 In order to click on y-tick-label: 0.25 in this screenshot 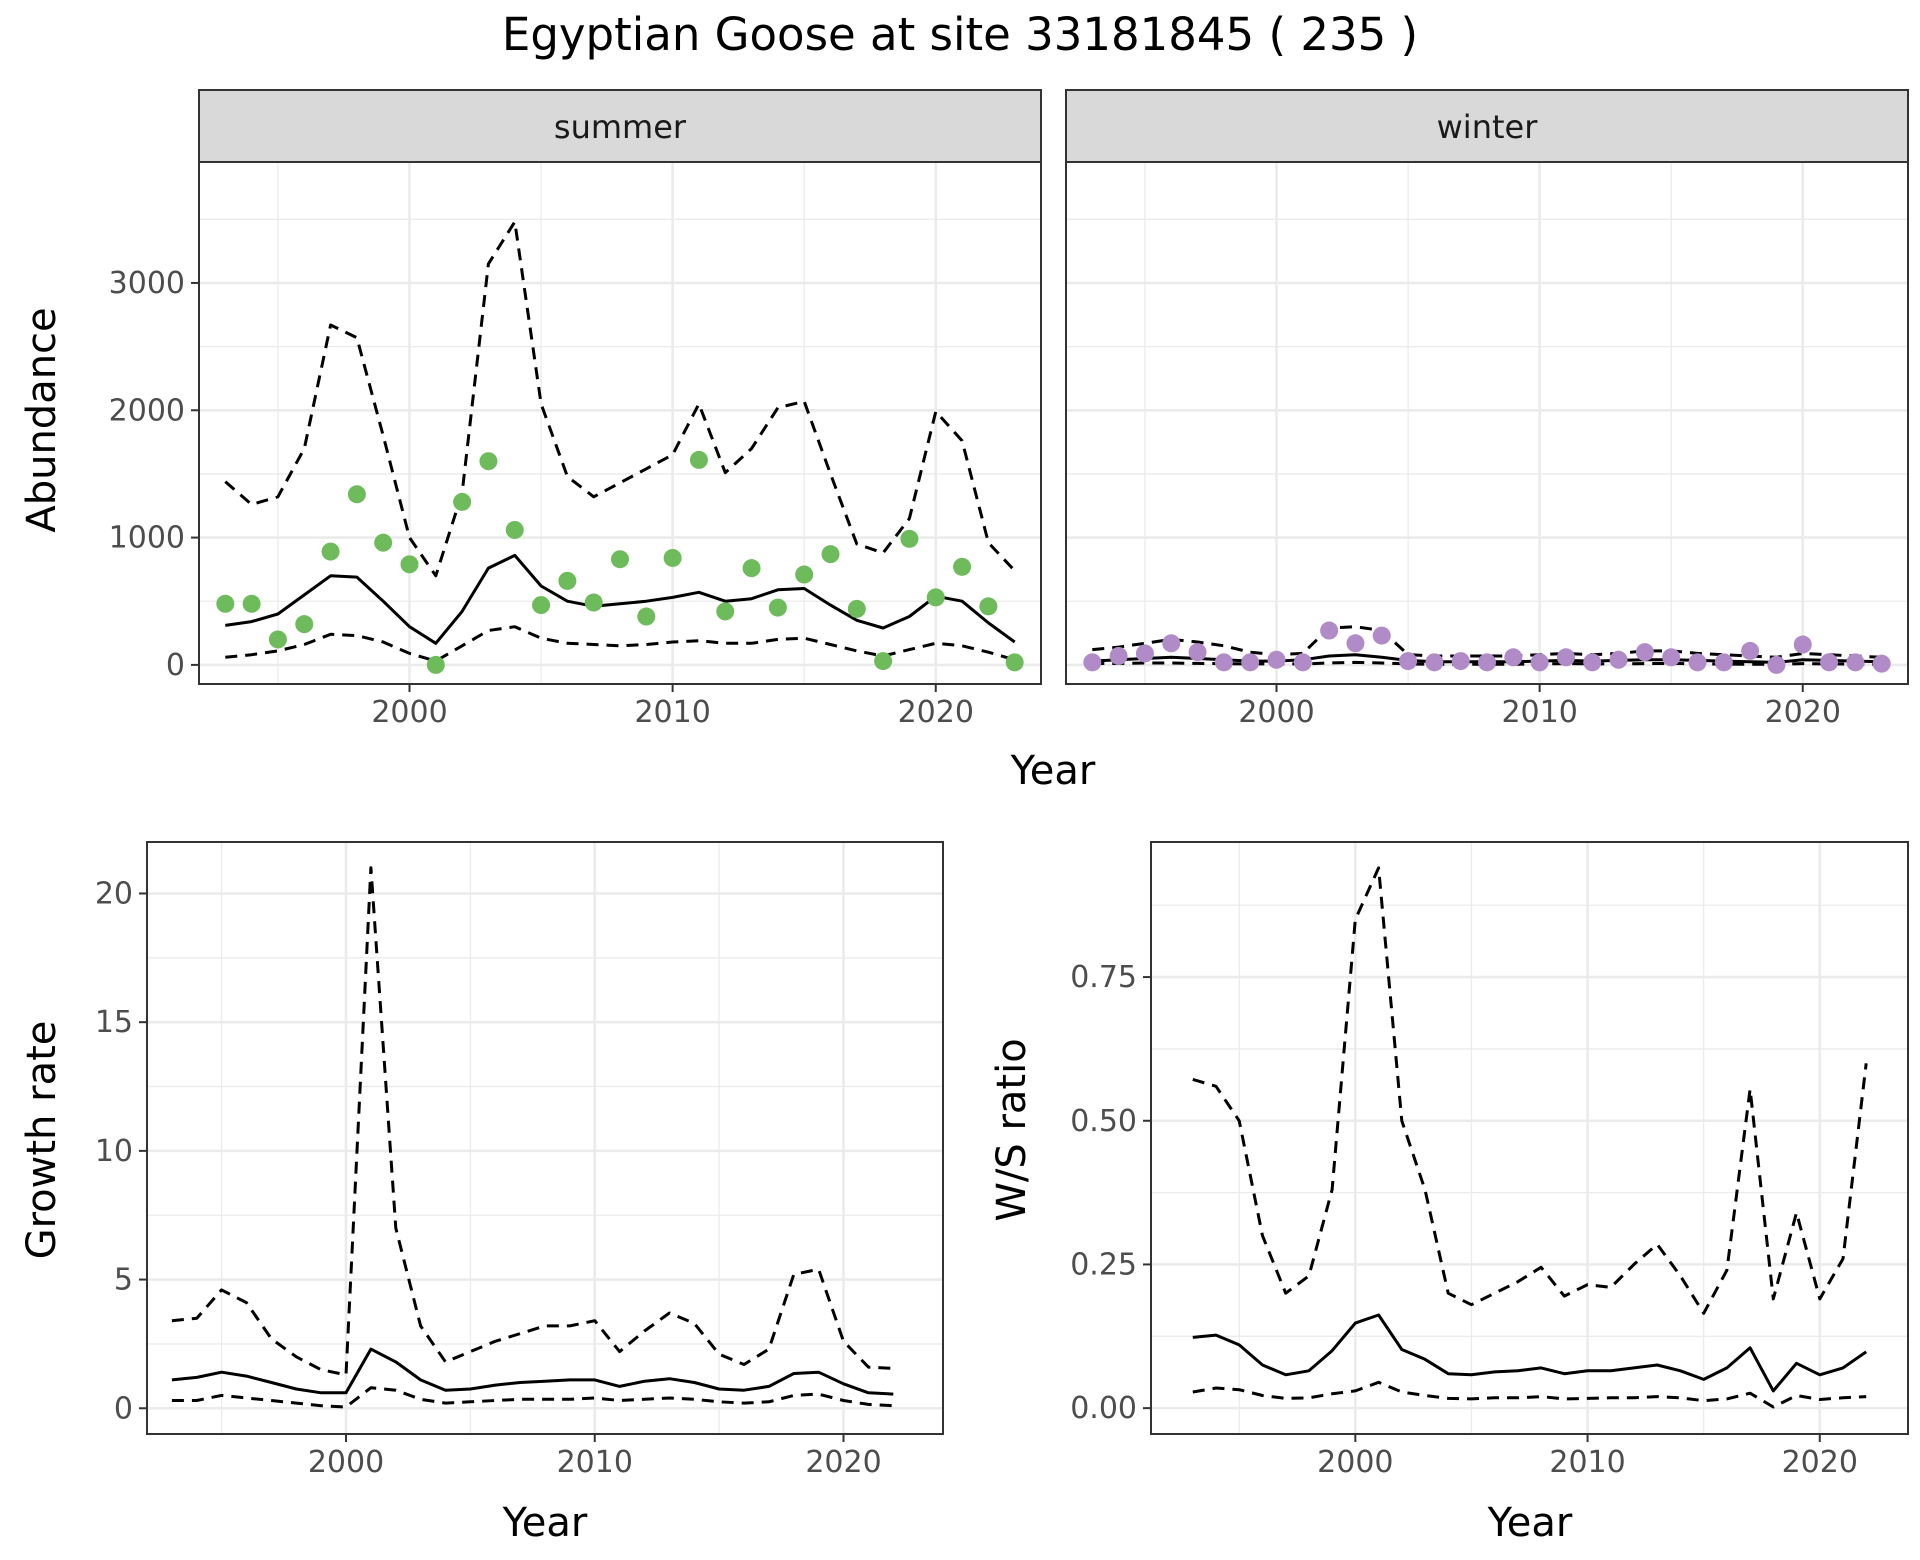, I will do `click(1103, 1264)`.